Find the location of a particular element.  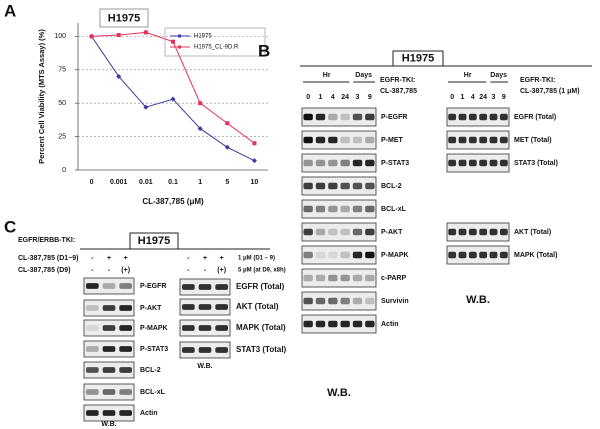

lane-label: 0 is located at coordinates (308, 97).